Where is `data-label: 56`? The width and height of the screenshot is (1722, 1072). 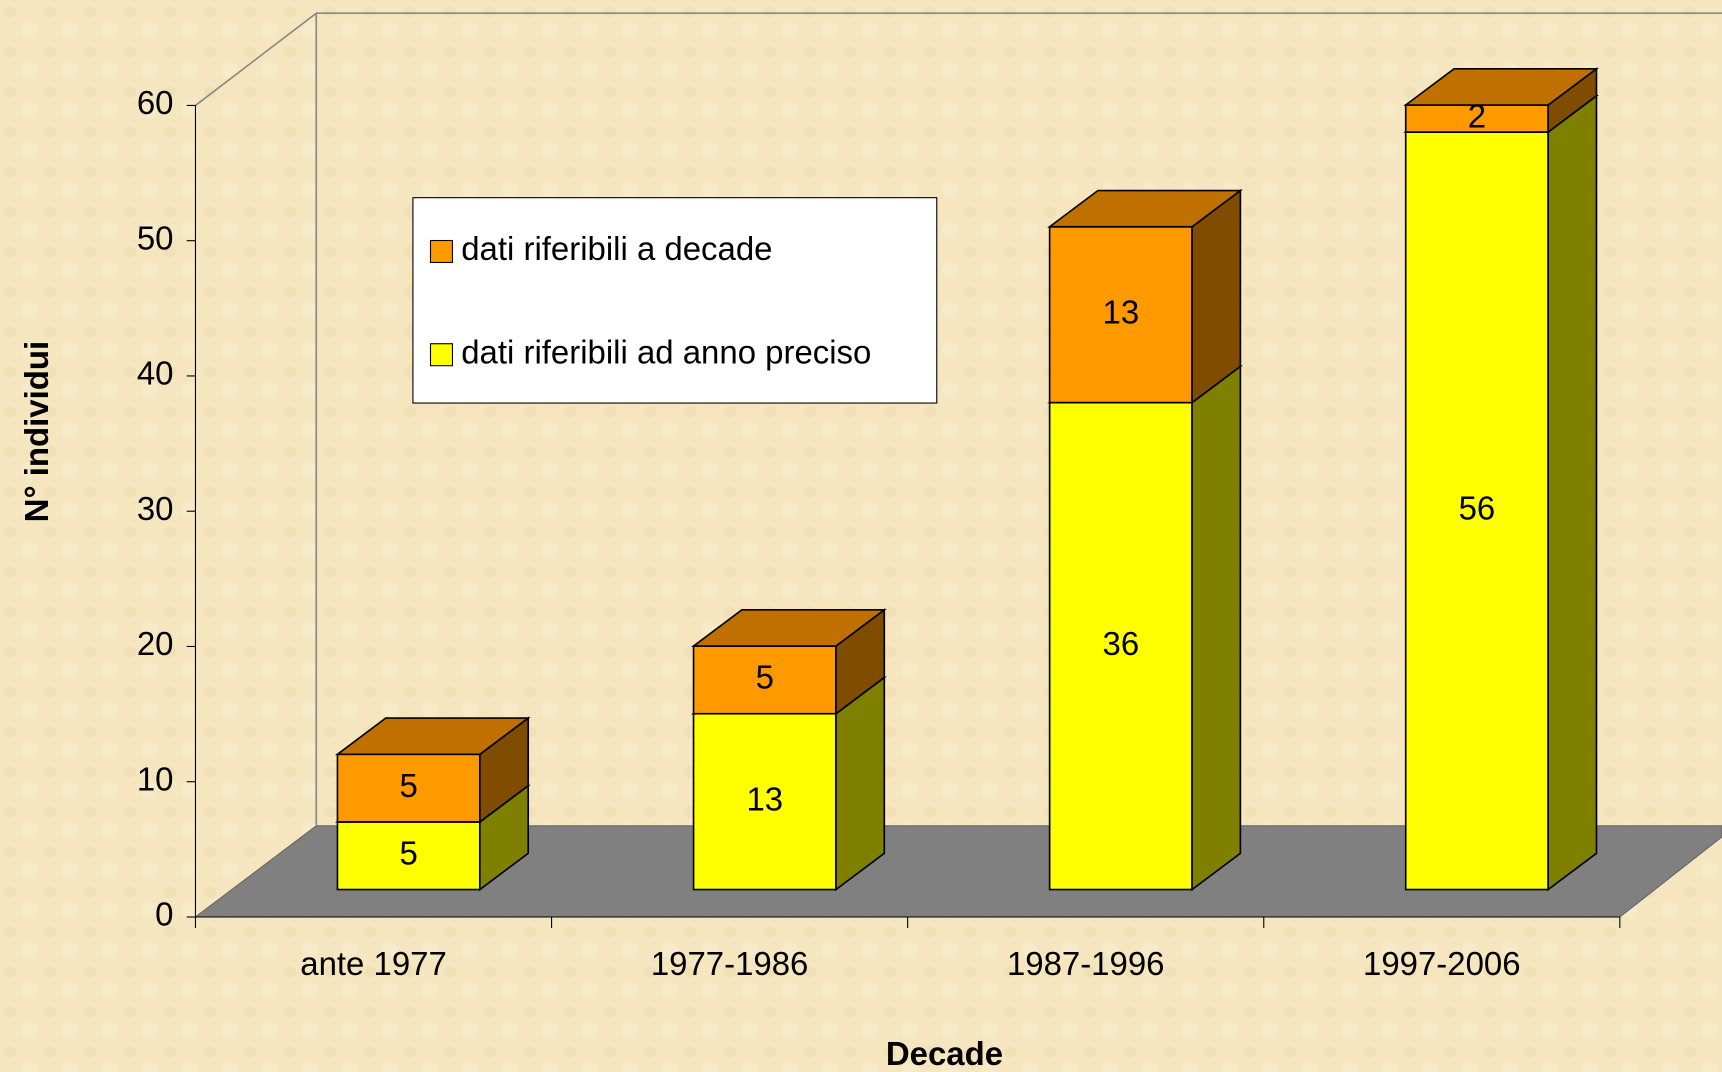 data-label: 56 is located at coordinates (1477, 508).